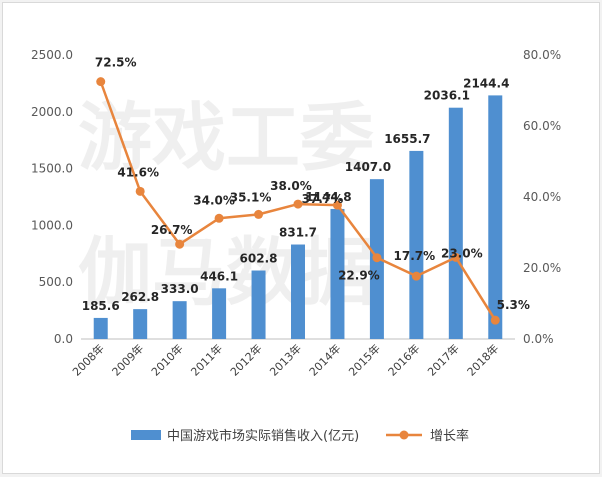  What do you see at coordinates (56, 282) in the screenshot?
I see `y-left-tick-label: 500.0` at bounding box center [56, 282].